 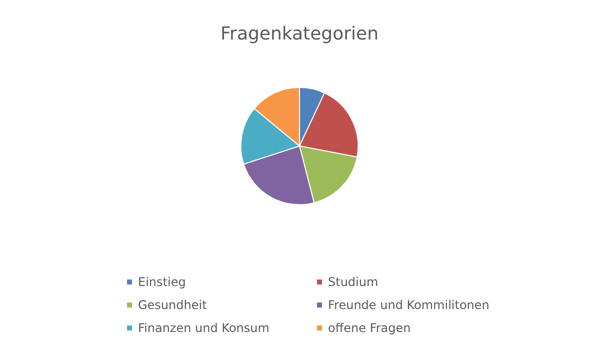 I want to click on legend-label: Einstieg, so click(x=162, y=282).